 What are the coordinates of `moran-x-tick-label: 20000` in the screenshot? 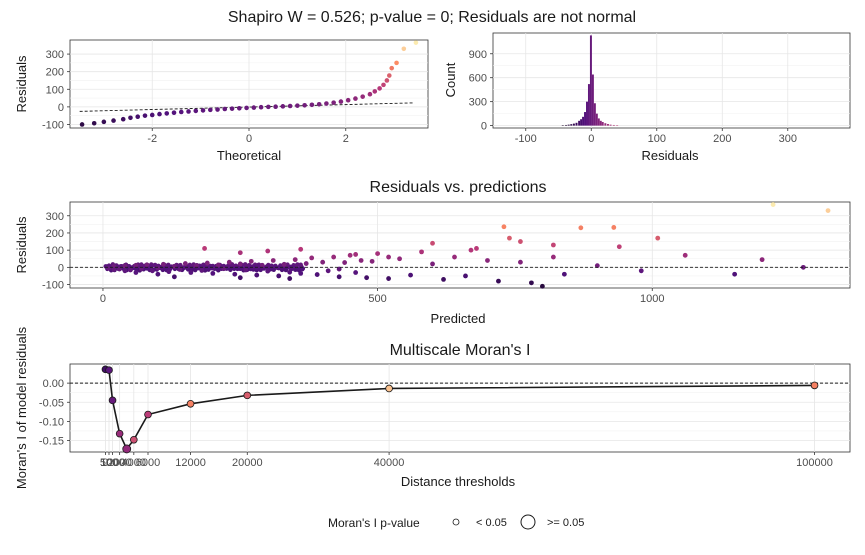 It's located at (247, 463).